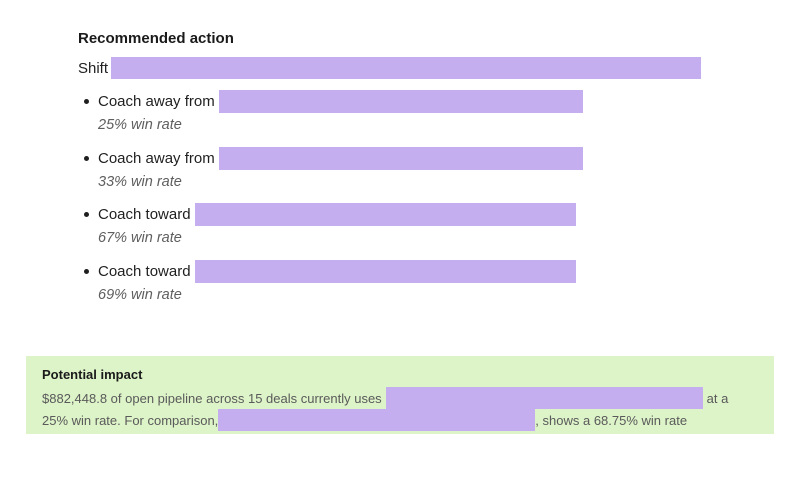 The image size is (800, 500). Describe the element at coordinates (140, 125) in the screenshot. I see `win-rate: 25% win rate` at that location.